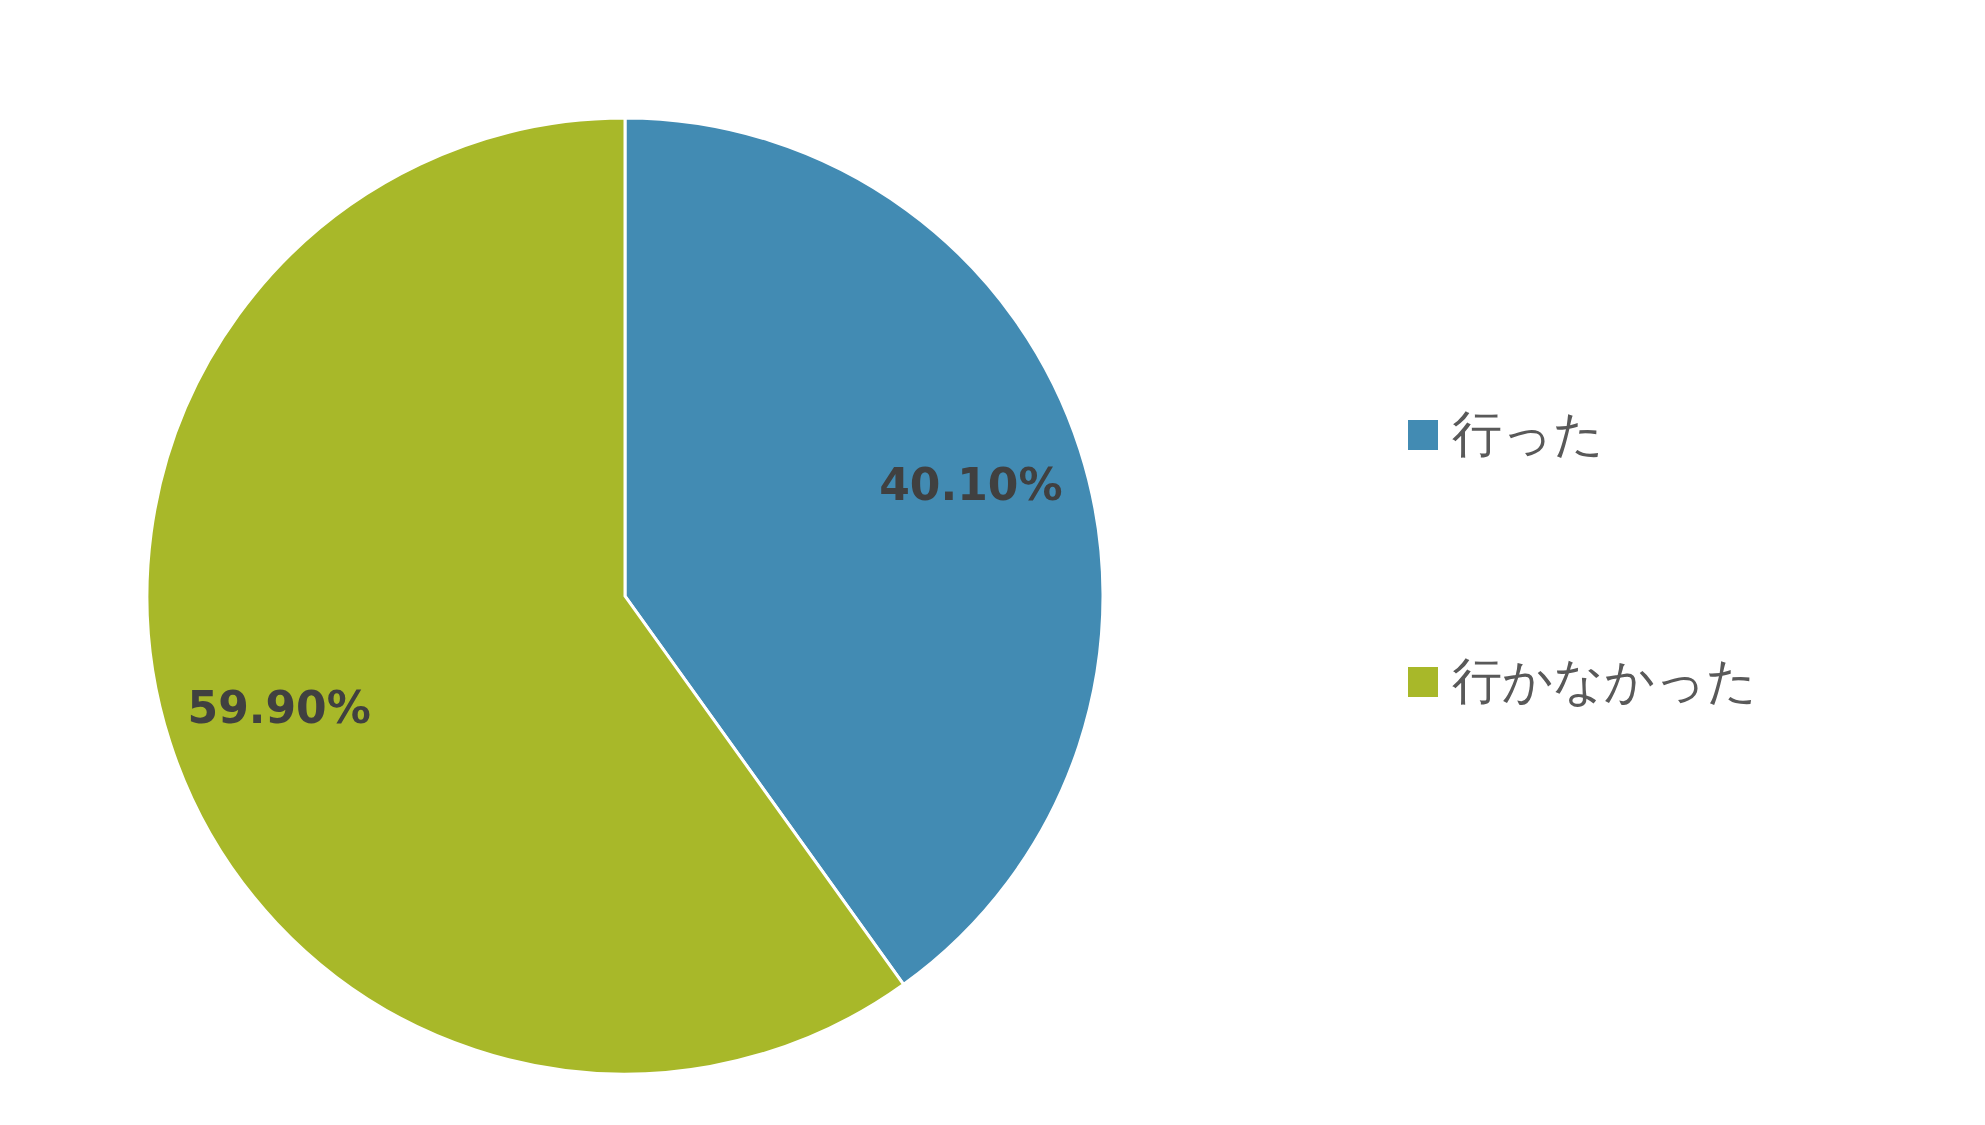 The width and height of the screenshot is (1985, 1125). Describe the element at coordinates (279, 707) in the screenshot. I see `data-label: 59.90%` at that location.